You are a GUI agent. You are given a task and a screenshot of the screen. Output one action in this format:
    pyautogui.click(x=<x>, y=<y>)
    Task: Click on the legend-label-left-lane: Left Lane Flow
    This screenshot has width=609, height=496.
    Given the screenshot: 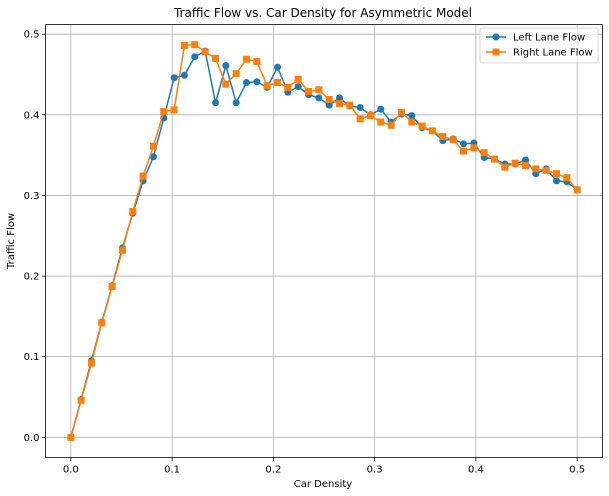 What is the action you would take?
    pyautogui.click(x=549, y=38)
    